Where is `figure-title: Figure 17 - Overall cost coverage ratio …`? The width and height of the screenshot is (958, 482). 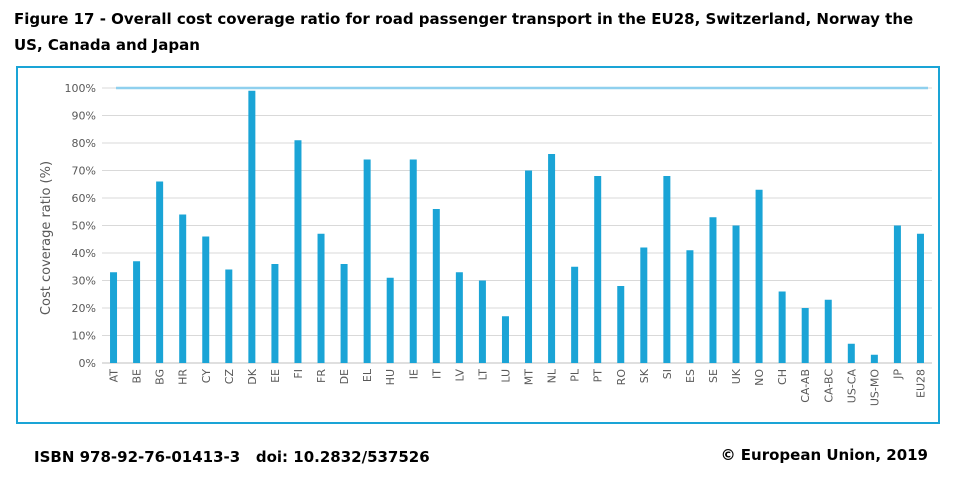
figure-title: Figure 17 - Overall cost coverage ratio … is located at coordinates (464, 32).